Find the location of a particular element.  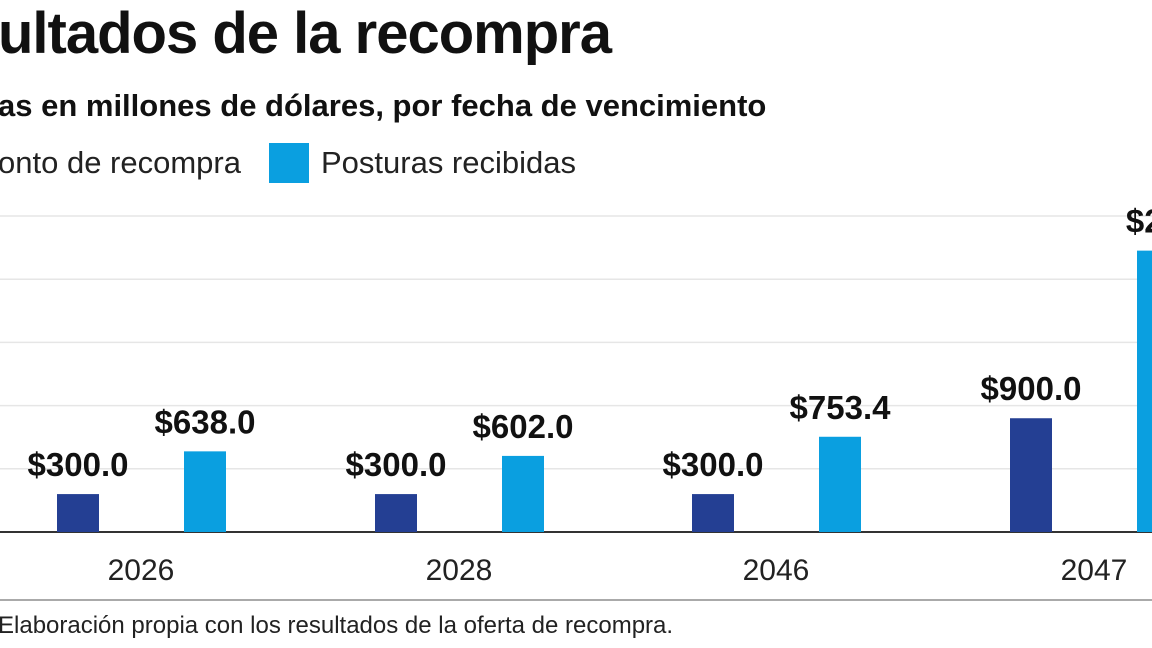

x-tick-label: 2046 is located at coordinates (776, 570).